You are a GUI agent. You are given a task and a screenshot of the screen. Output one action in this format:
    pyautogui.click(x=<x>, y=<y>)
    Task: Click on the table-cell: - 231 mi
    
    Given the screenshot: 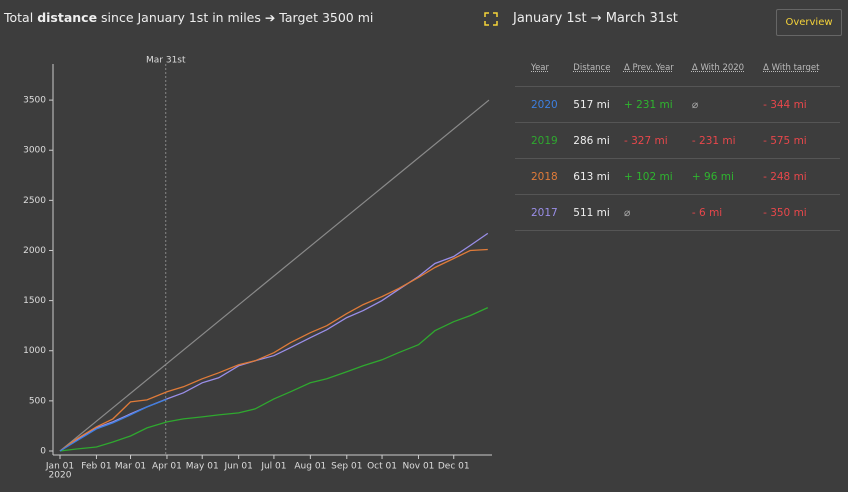 What is the action you would take?
    pyautogui.click(x=727, y=140)
    